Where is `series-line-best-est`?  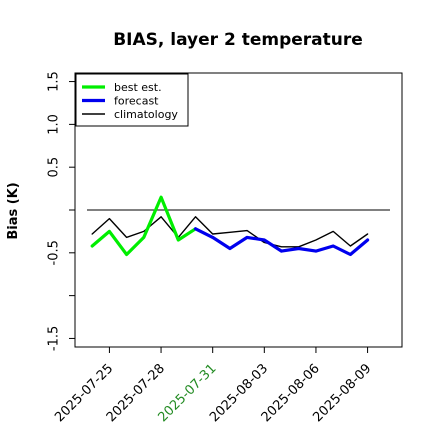 series-line-best-est is located at coordinates (144, 226).